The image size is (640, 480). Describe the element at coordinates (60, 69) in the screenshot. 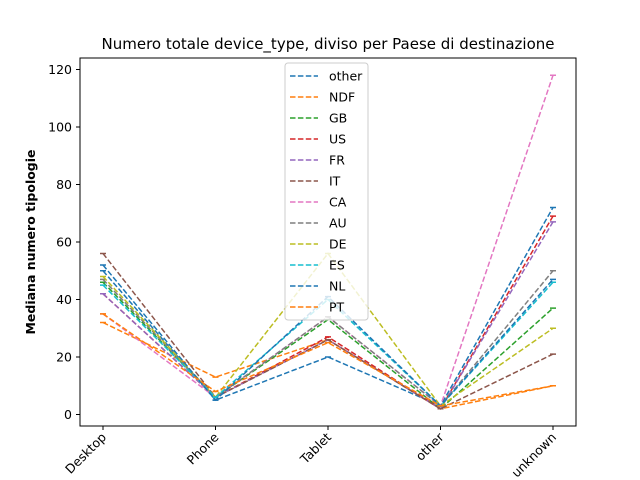

I see `y-tick-label: 120` at that location.